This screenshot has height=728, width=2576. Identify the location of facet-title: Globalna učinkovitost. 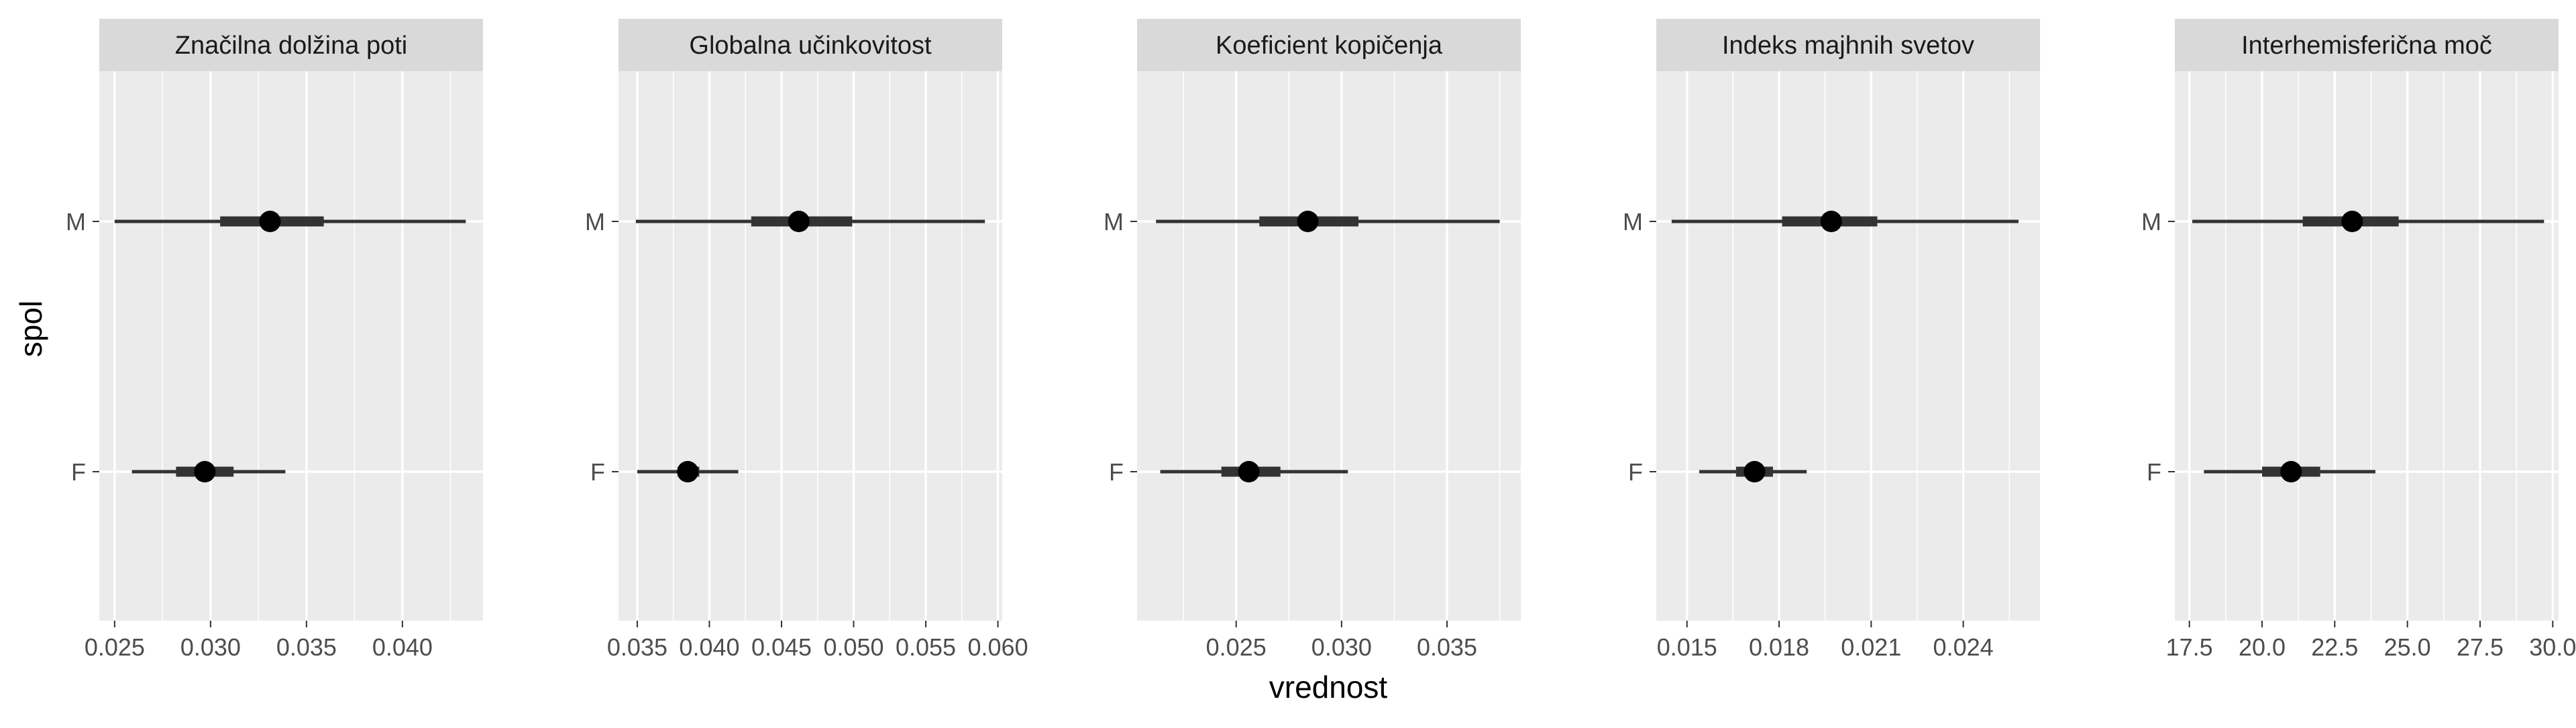
(810, 46).